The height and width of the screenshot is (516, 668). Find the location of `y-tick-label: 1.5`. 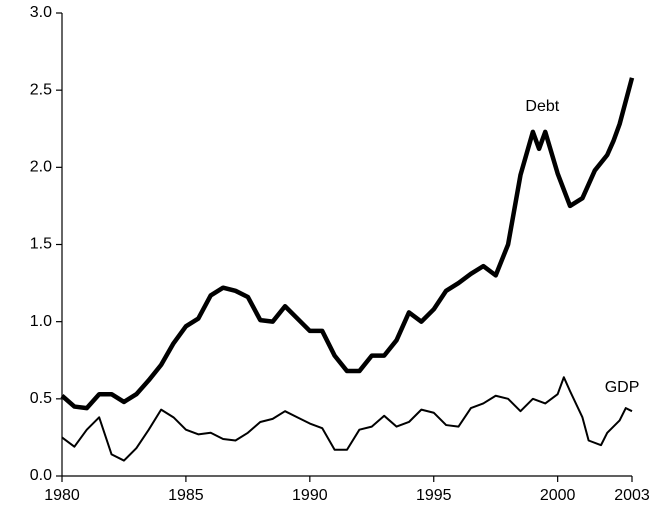

y-tick-label: 1.5 is located at coordinates (41, 244).